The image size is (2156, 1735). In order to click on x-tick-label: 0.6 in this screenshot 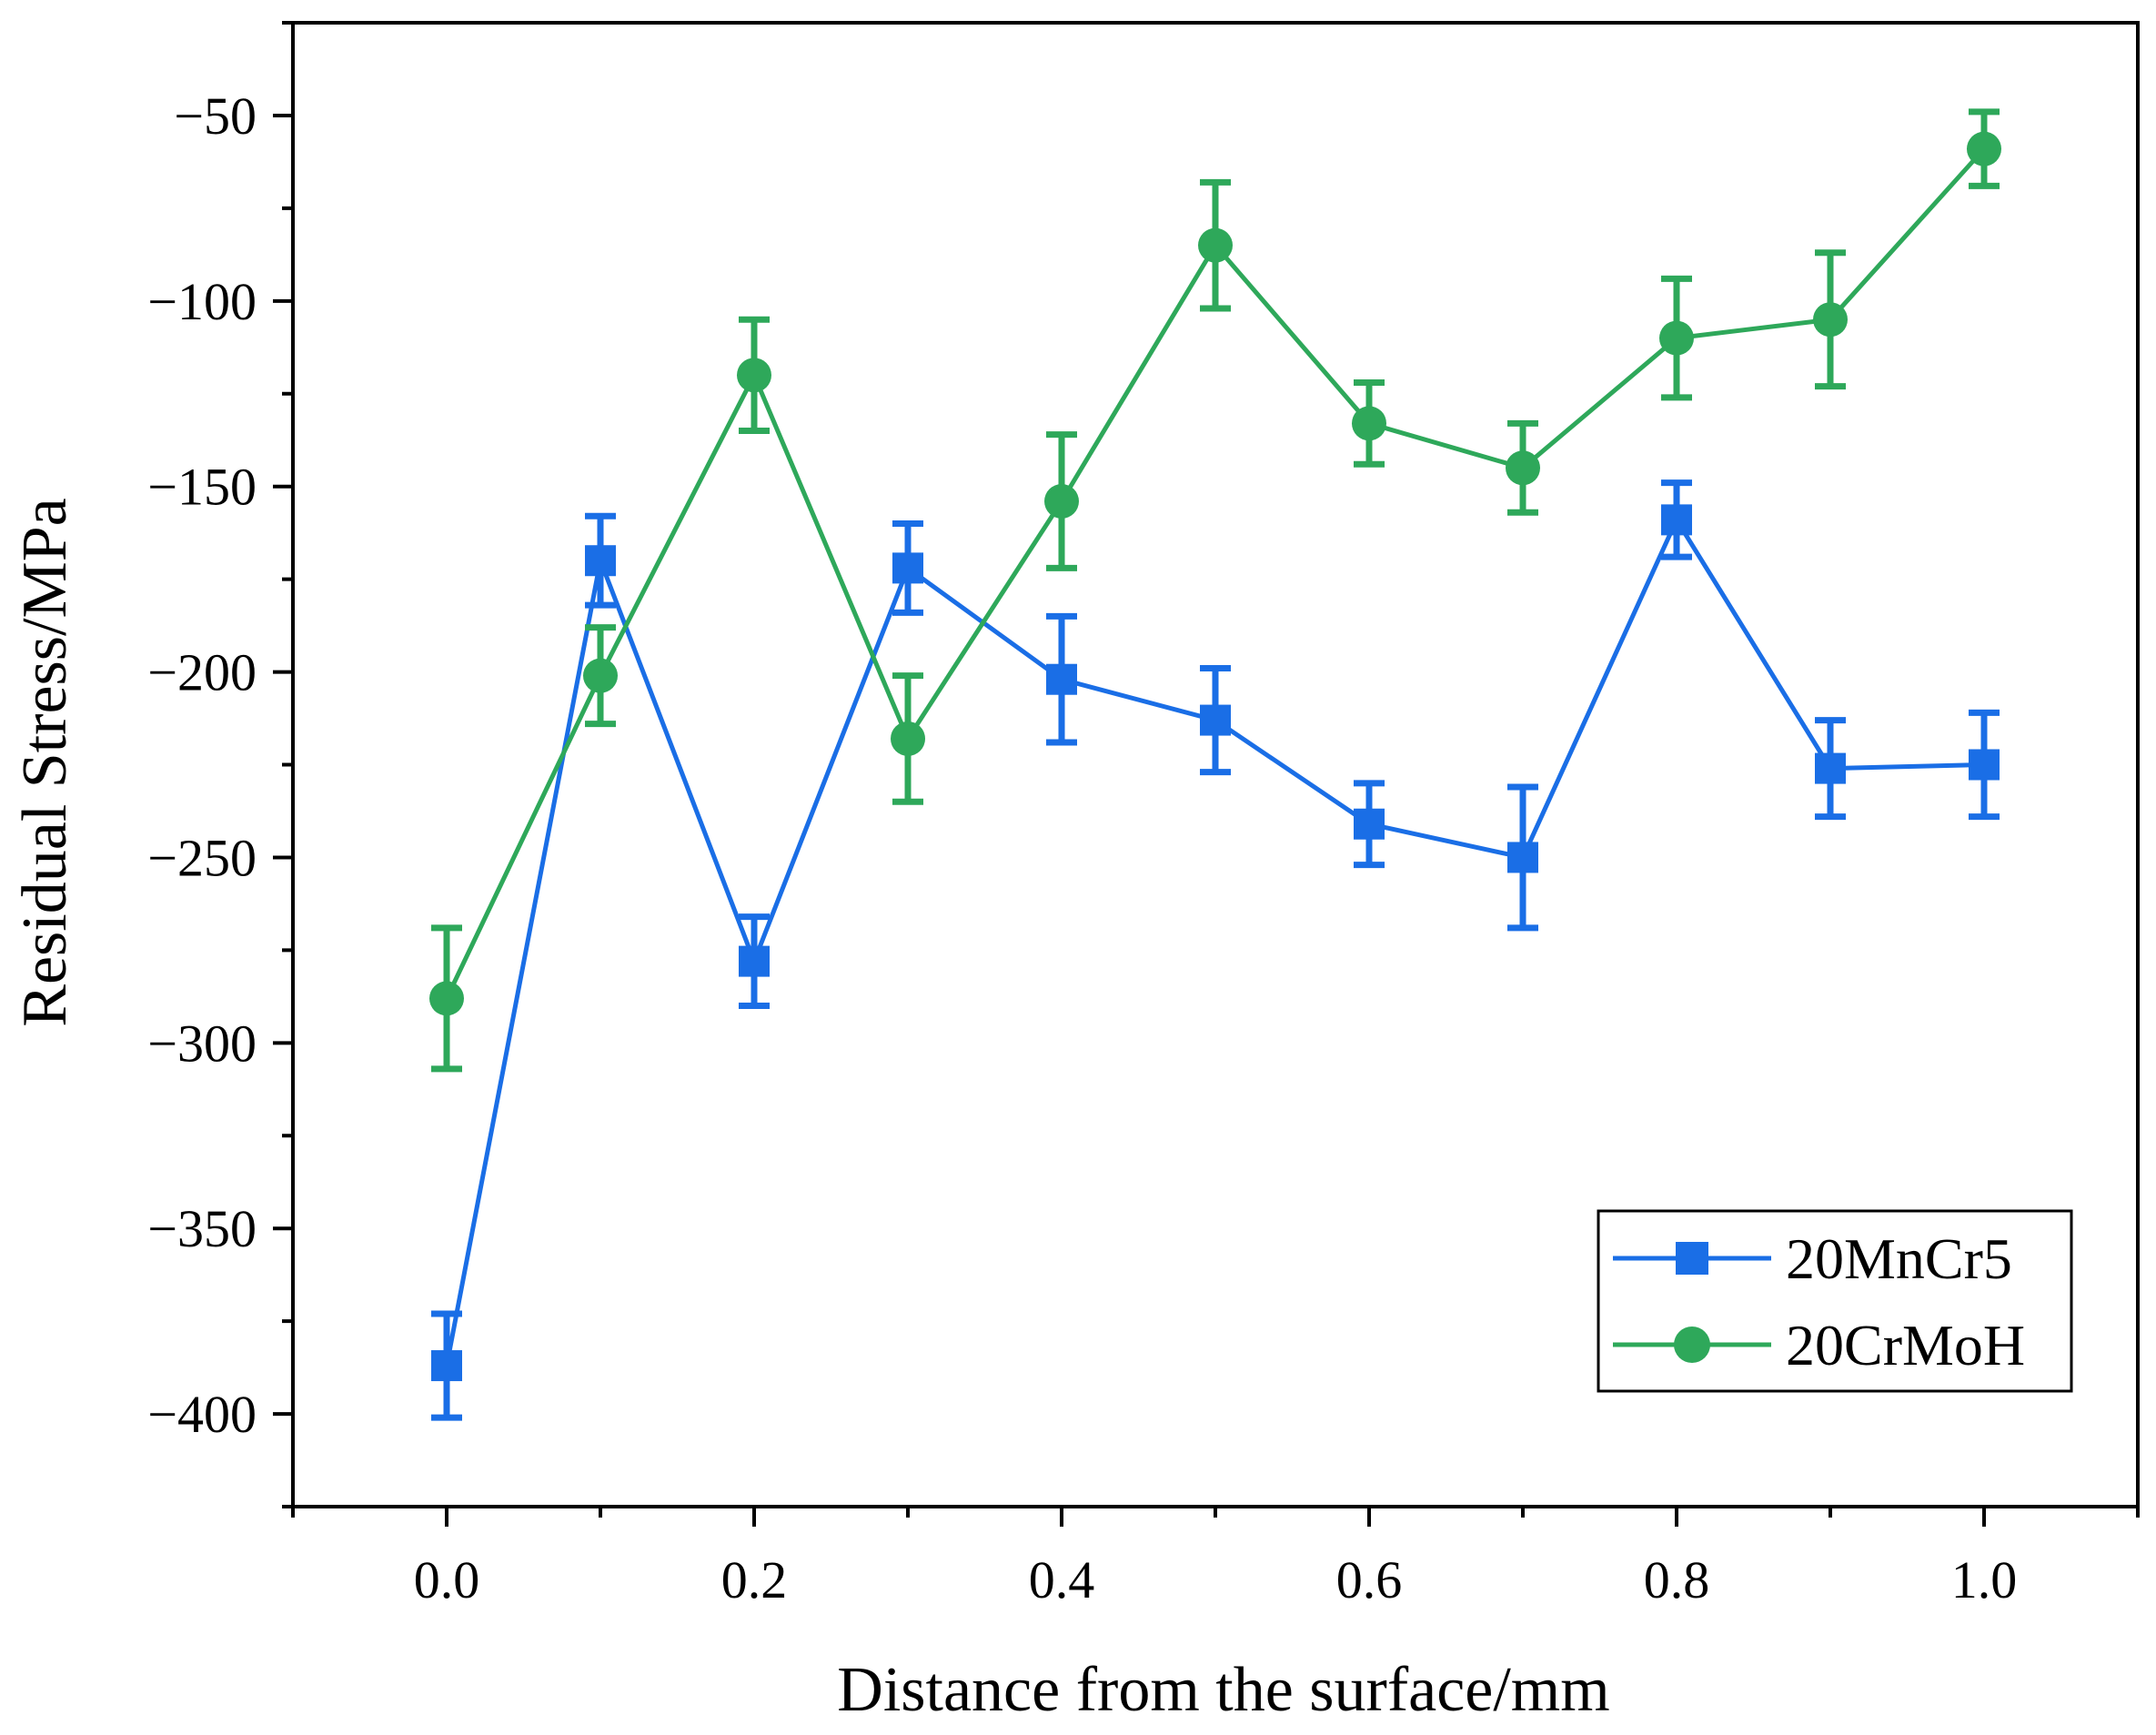, I will do `click(1369, 1579)`.